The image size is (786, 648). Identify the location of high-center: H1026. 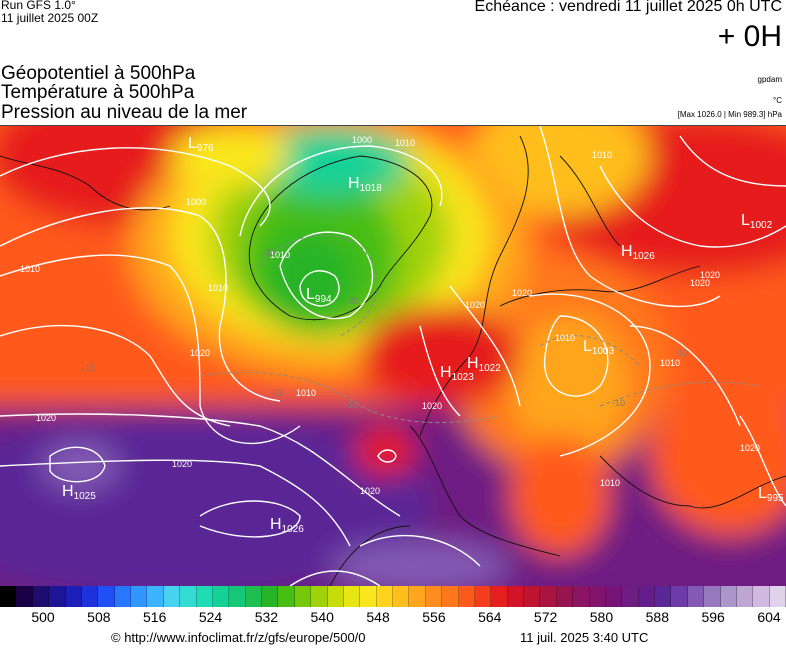
(638, 252).